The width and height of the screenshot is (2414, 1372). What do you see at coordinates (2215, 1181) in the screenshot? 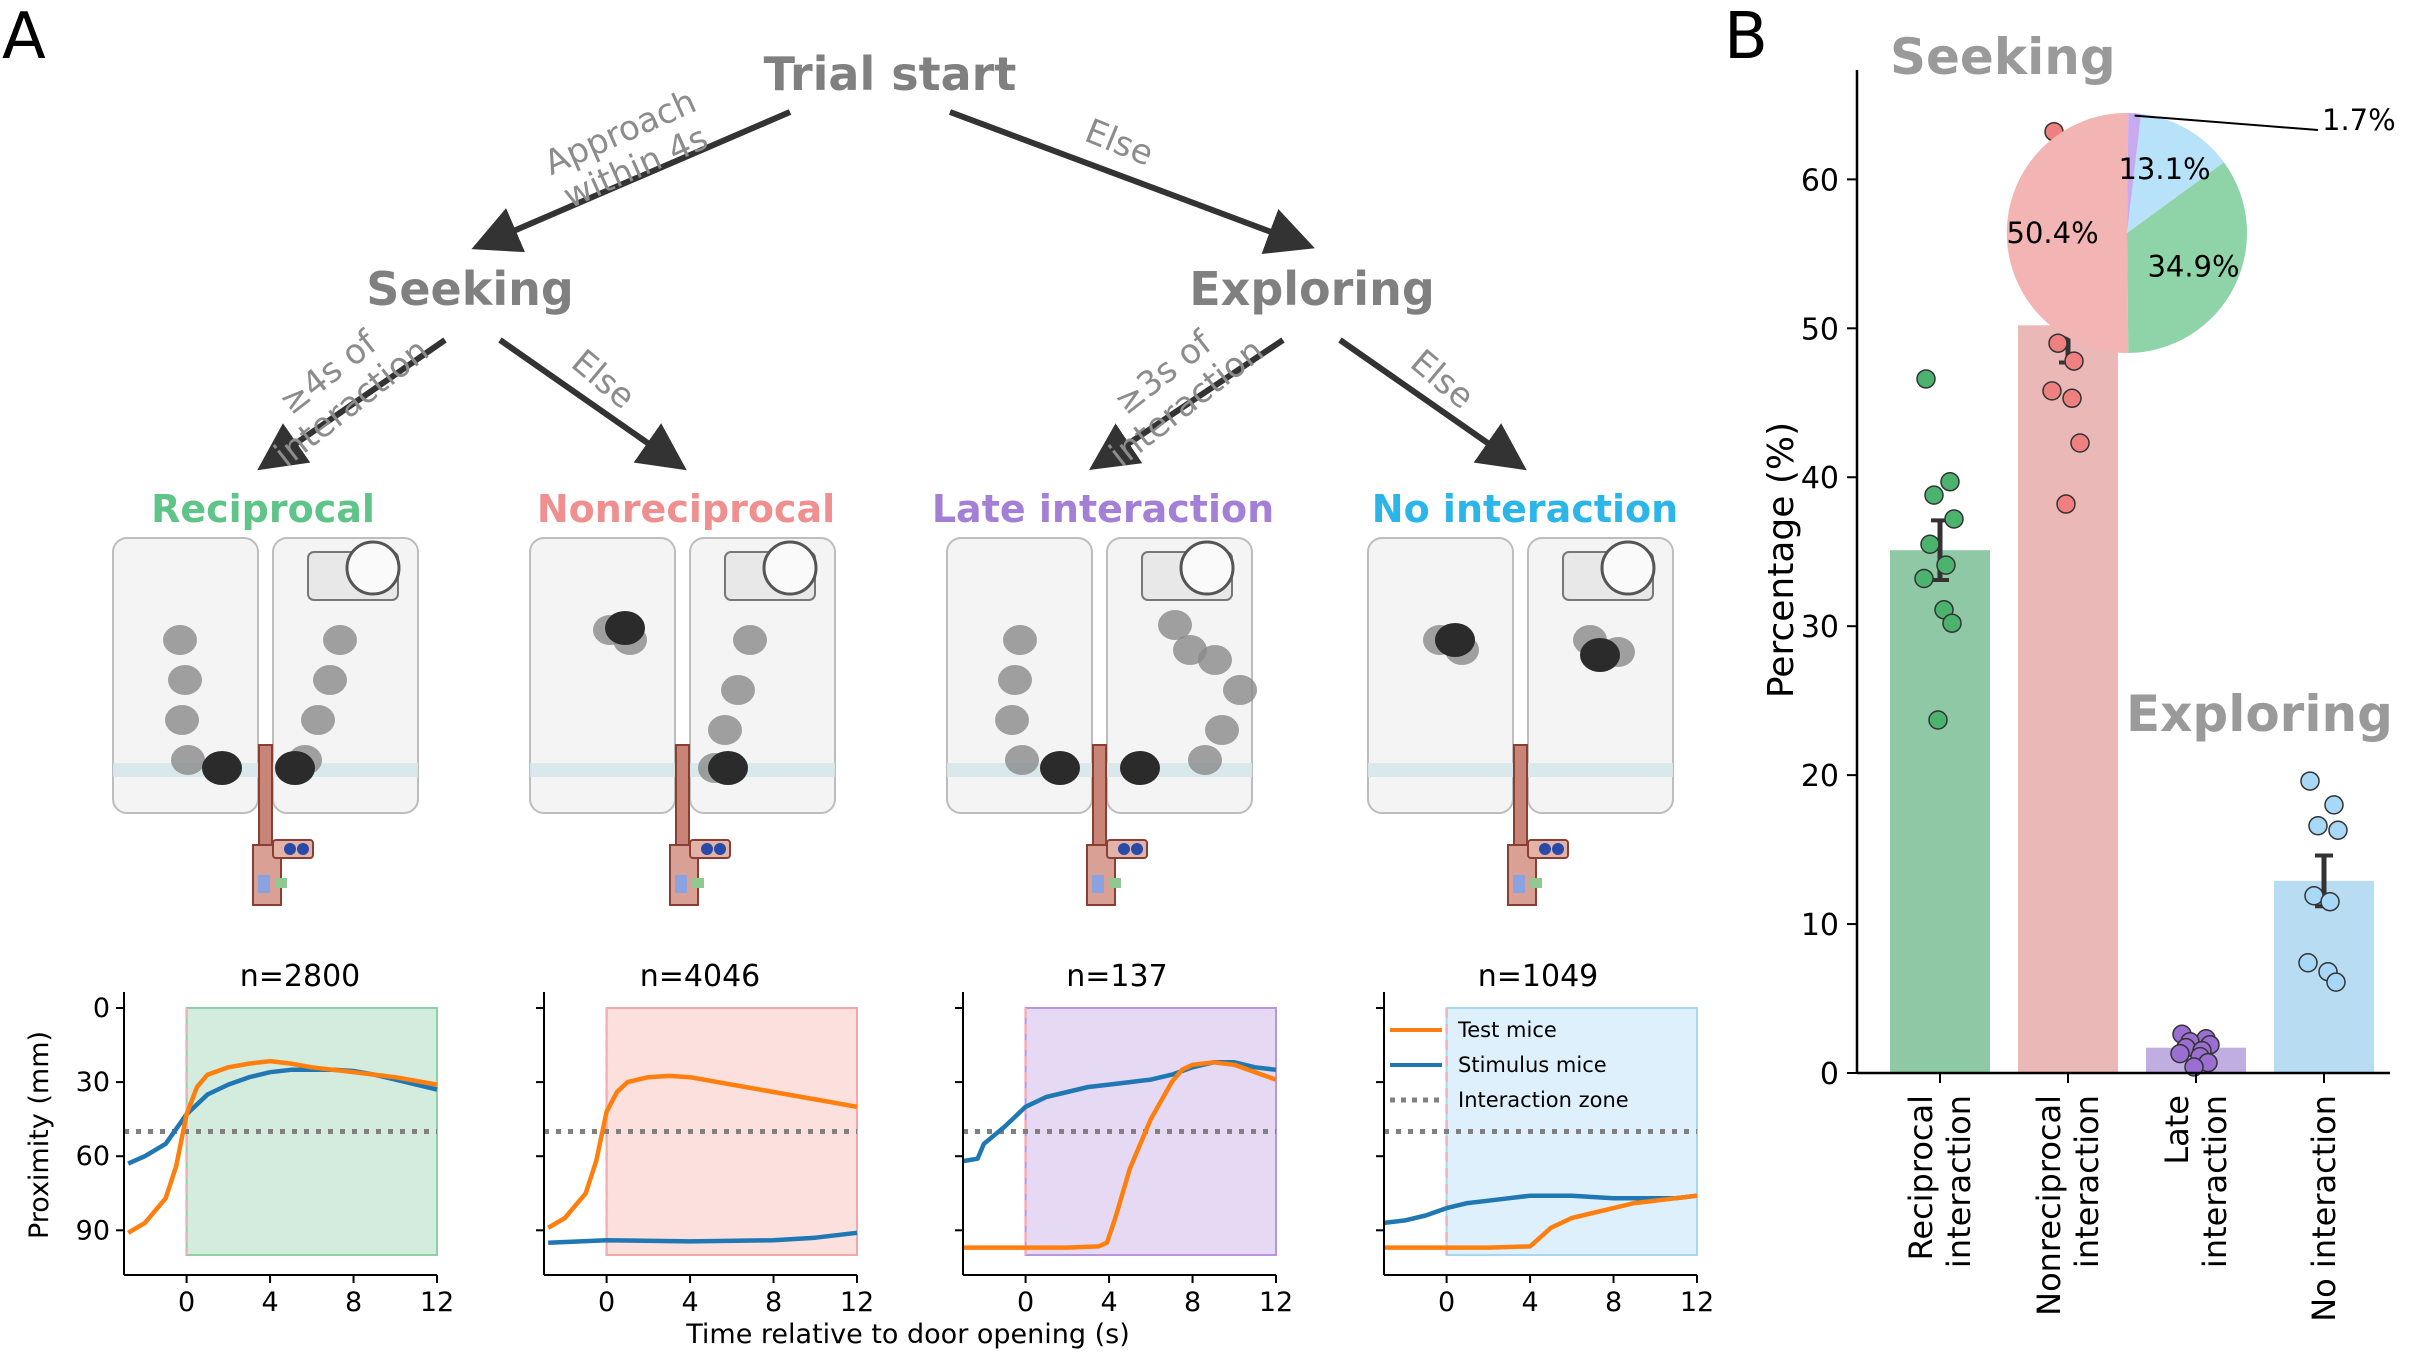
I see `bar-category-label: interaction` at bounding box center [2215, 1181].